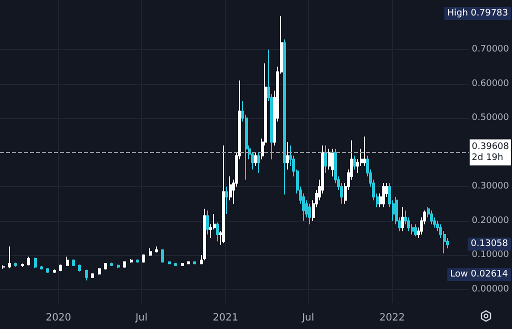  Describe the element at coordinates (491, 255) in the screenshot. I see `y-tick-label: 0.10000` at that location.